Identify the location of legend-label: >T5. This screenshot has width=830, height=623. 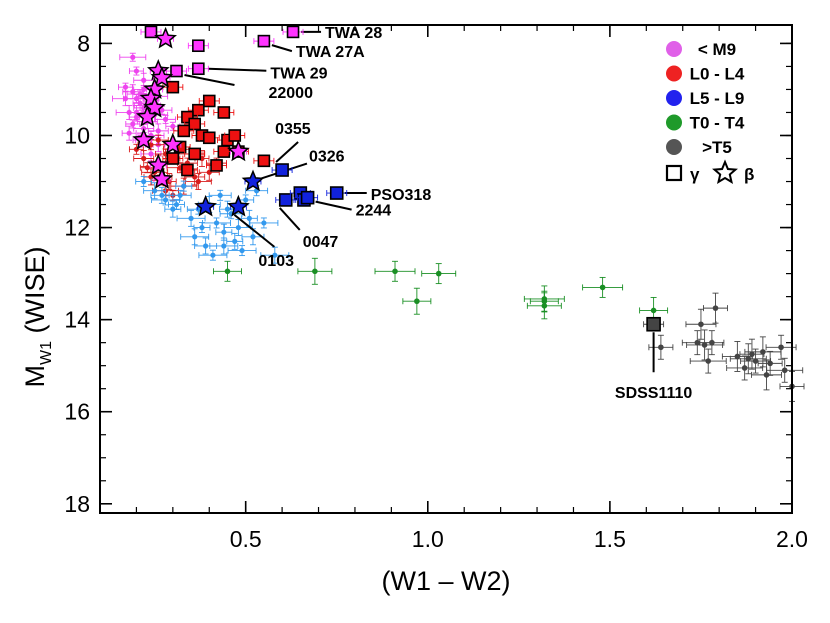
(717, 147).